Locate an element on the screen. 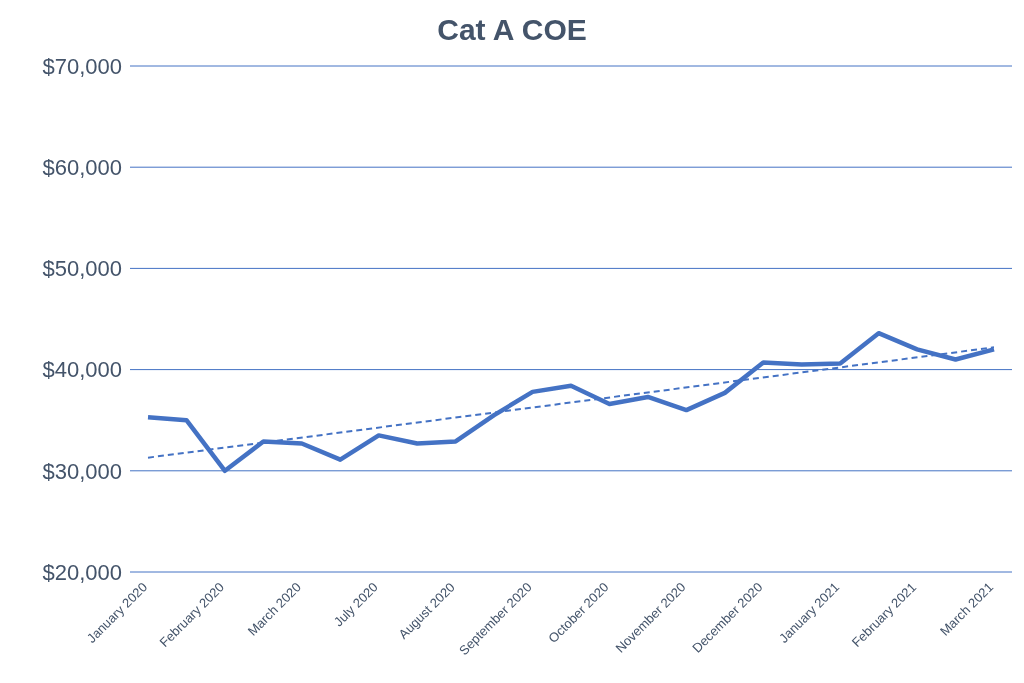 The image size is (1024, 683). chart-title: Cat A COE is located at coordinates (512, 30).